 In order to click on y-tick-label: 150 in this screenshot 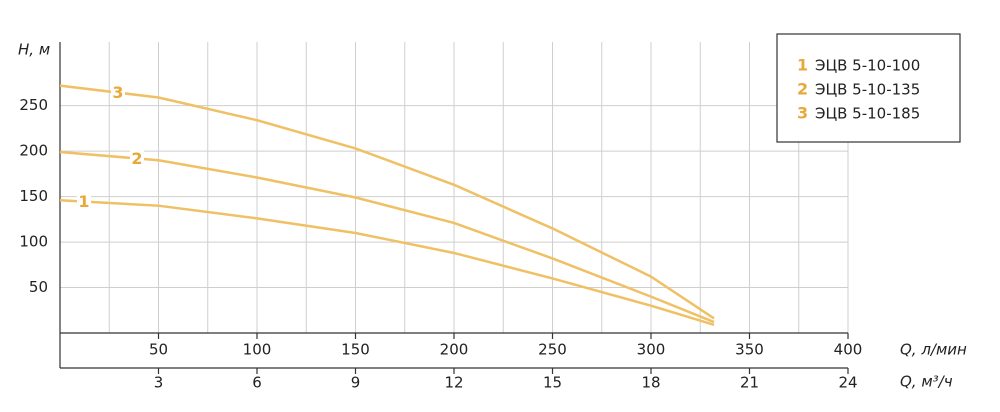, I will do `click(33, 196)`.